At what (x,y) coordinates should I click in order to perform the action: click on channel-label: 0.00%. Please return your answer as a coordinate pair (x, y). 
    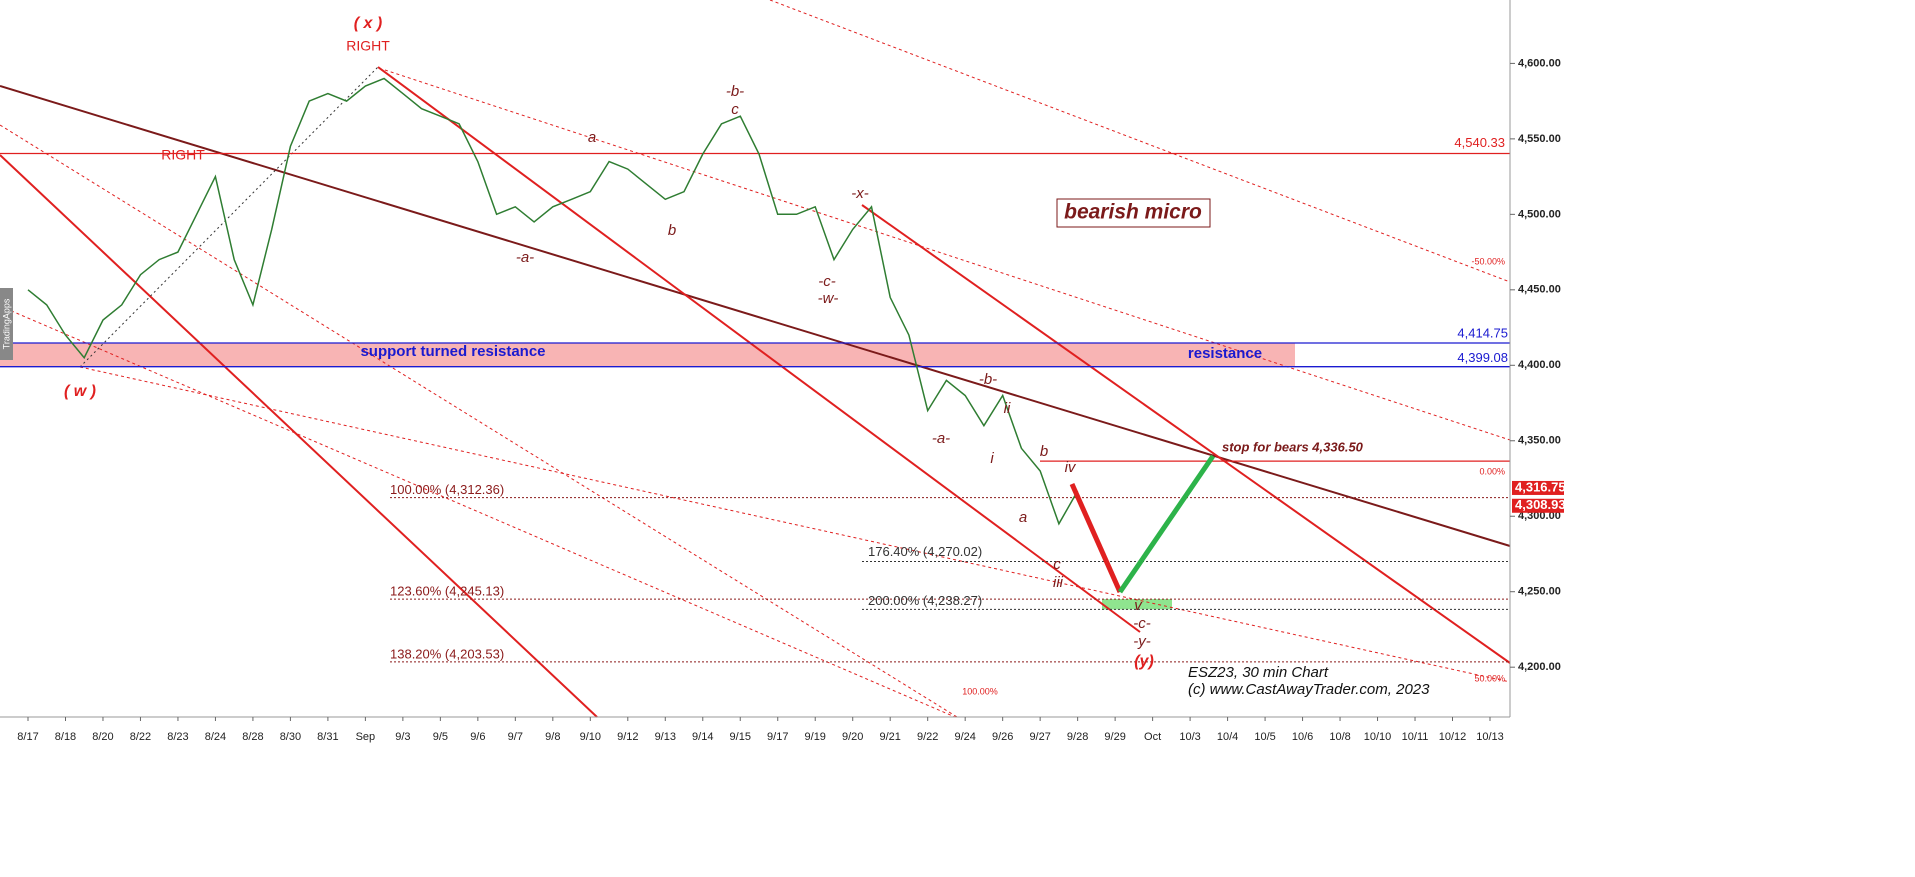
    Looking at the image, I should click on (1492, 471).